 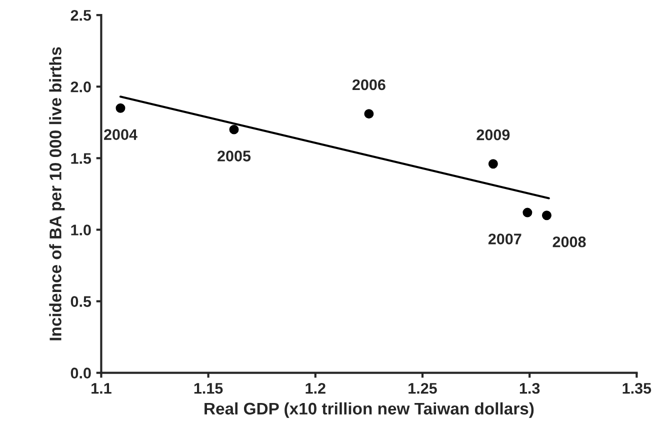 What do you see at coordinates (369, 410) in the screenshot?
I see `x-axis-title: Real GDP (x10 trillion new Taiwan dollars)` at bounding box center [369, 410].